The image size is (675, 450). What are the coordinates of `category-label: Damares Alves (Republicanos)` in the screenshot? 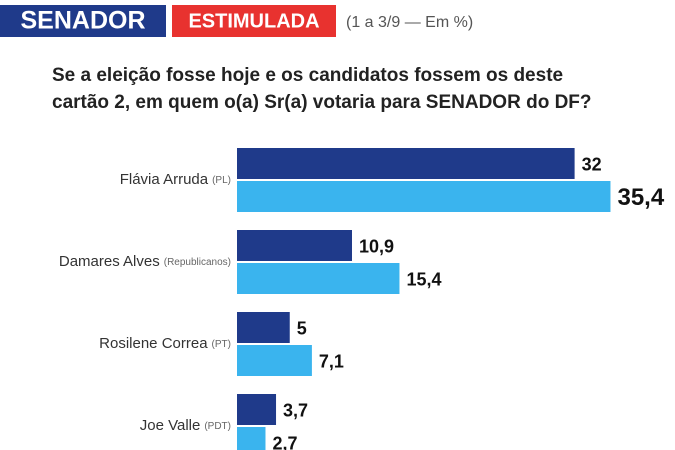 It's located at (145, 261).